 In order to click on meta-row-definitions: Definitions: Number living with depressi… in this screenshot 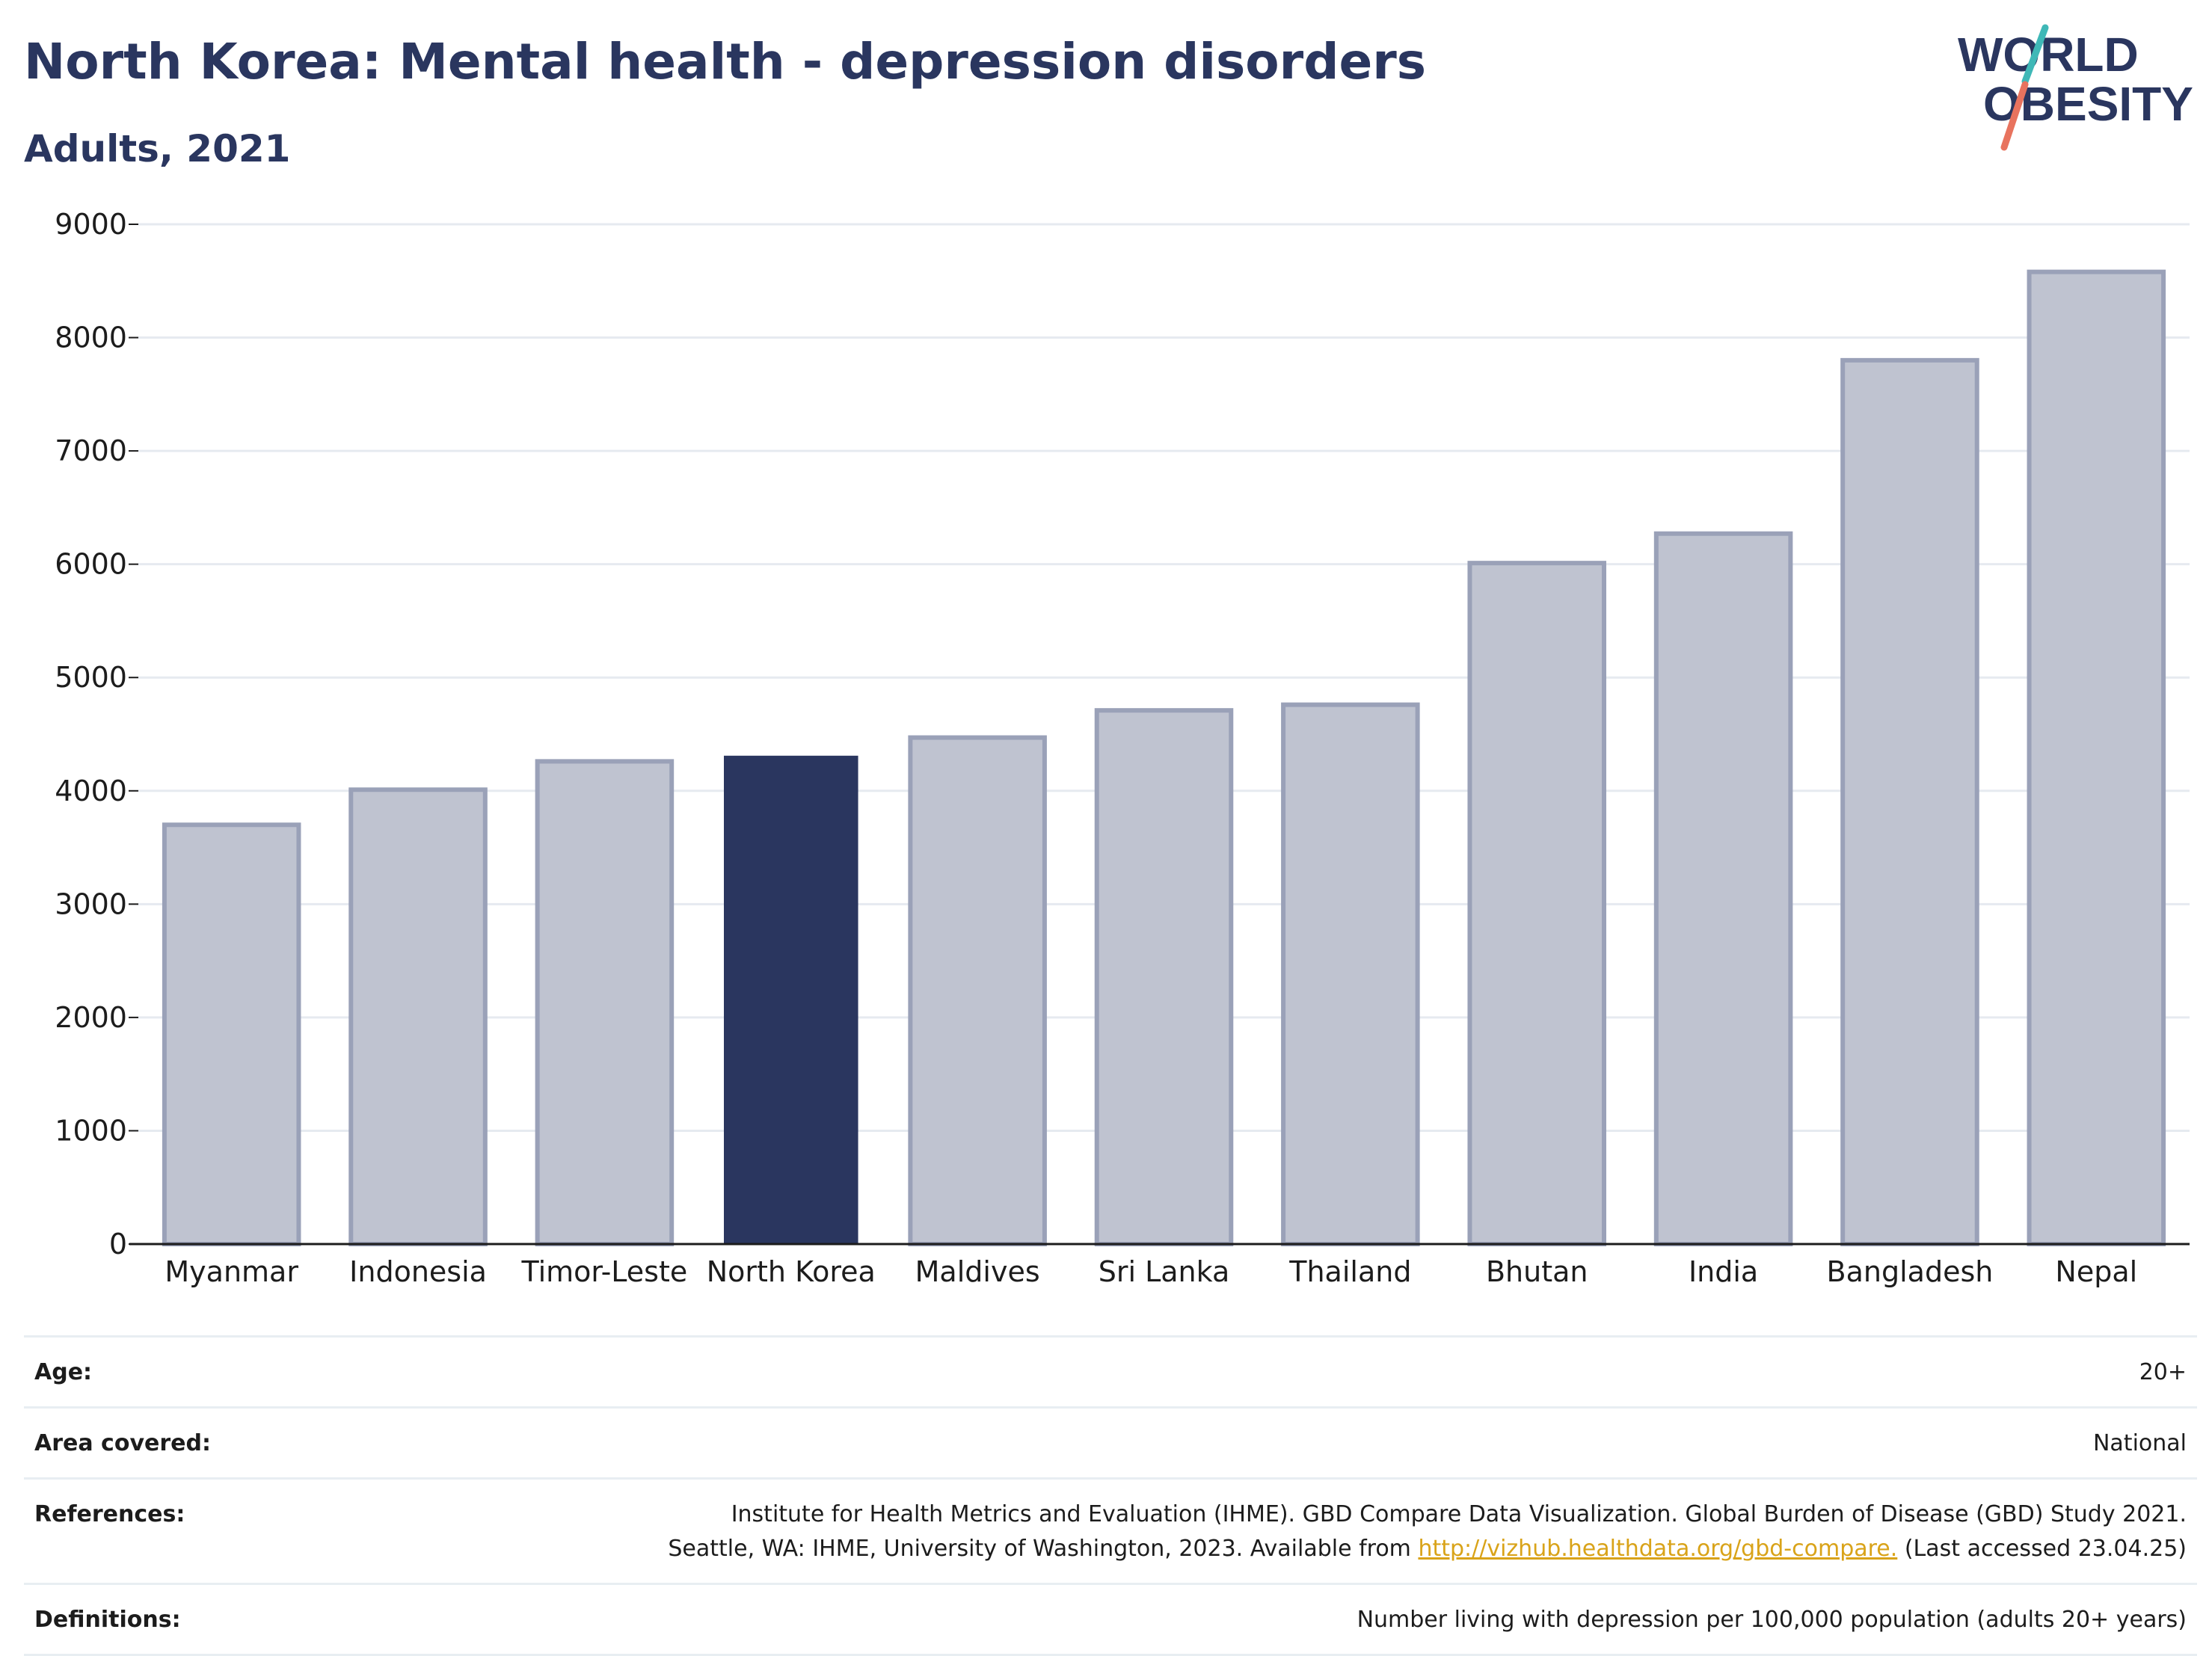, I will do `click(1110, 1620)`.